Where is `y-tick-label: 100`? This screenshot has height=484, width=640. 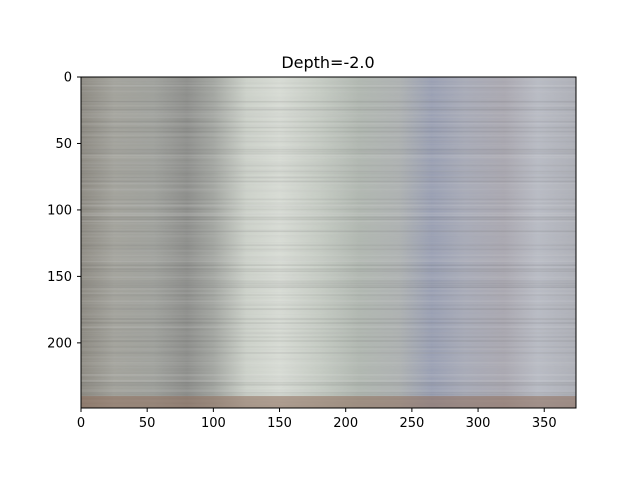
y-tick-label: 100 is located at coordinates (59, 210).